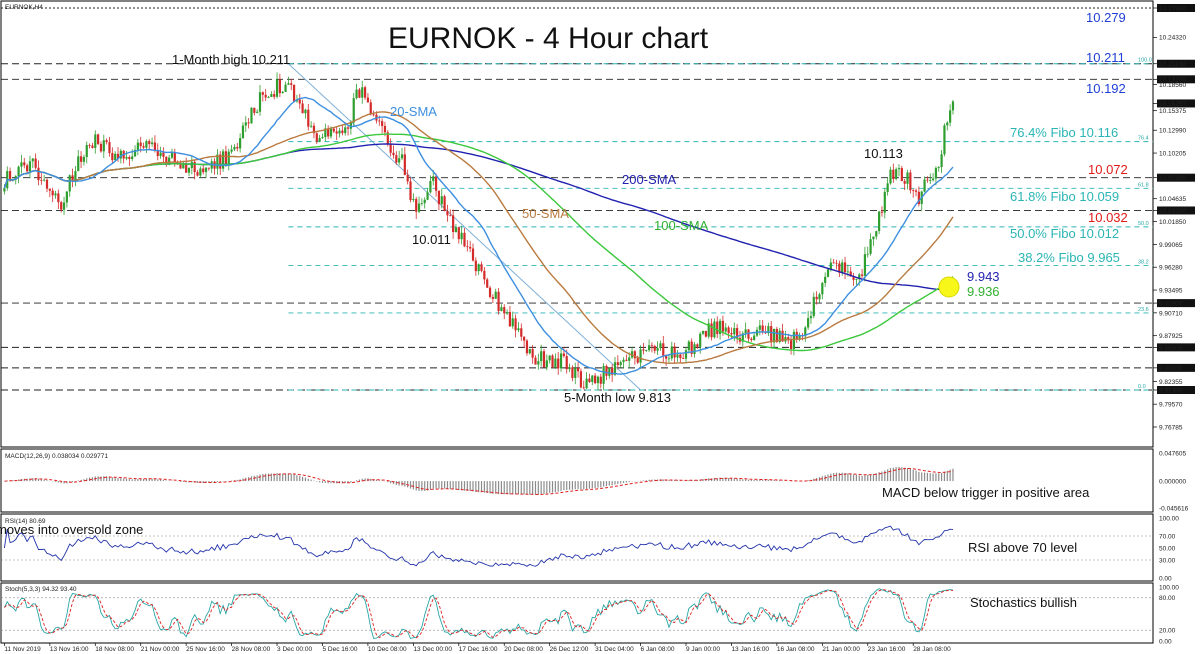 This screenshot has width=1200, height=654. I want to click on time-tick-label-15: 9 Jan 00:00, so click(703, 649).